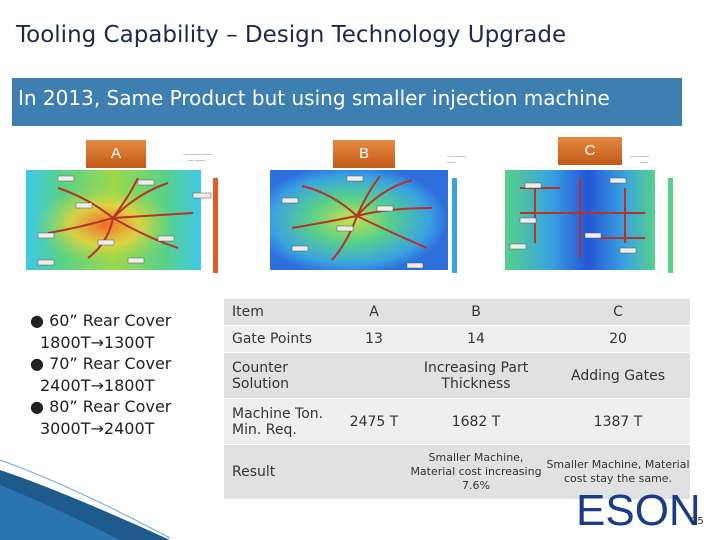 Image resolution: width=720 pixels, height=540 pixels. I want to click on simulation-map-c: ___ __________, so click(589, 212).